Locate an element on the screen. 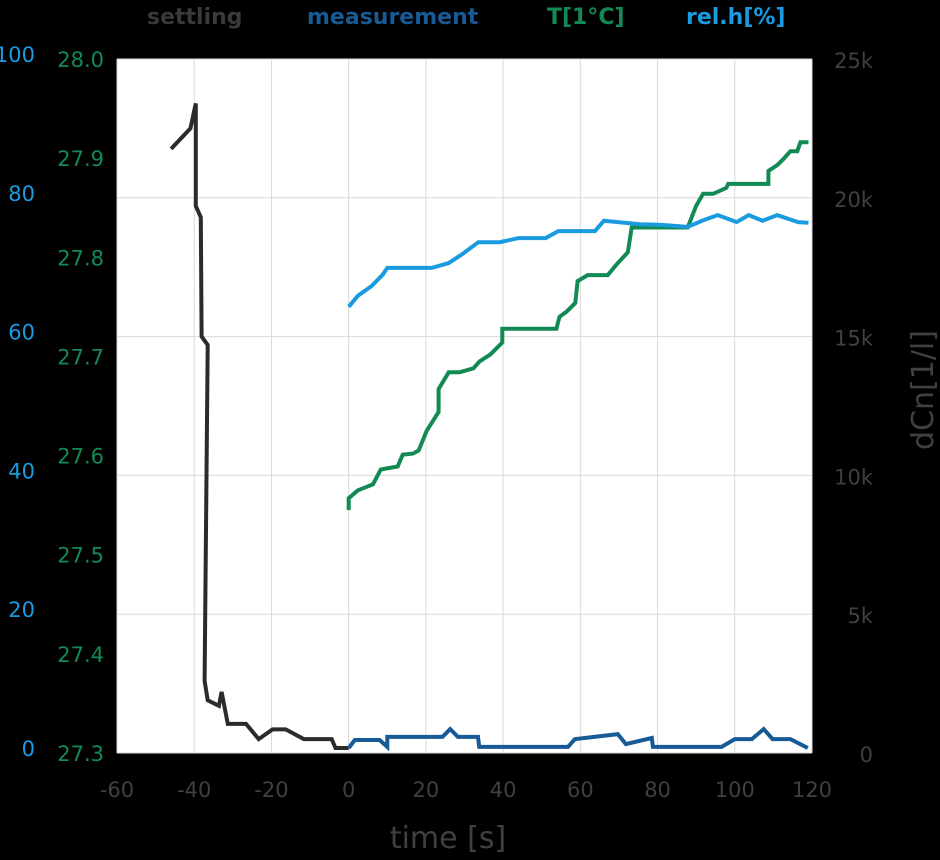  right-tick-label: 10k is located at coordinates (854, 477).